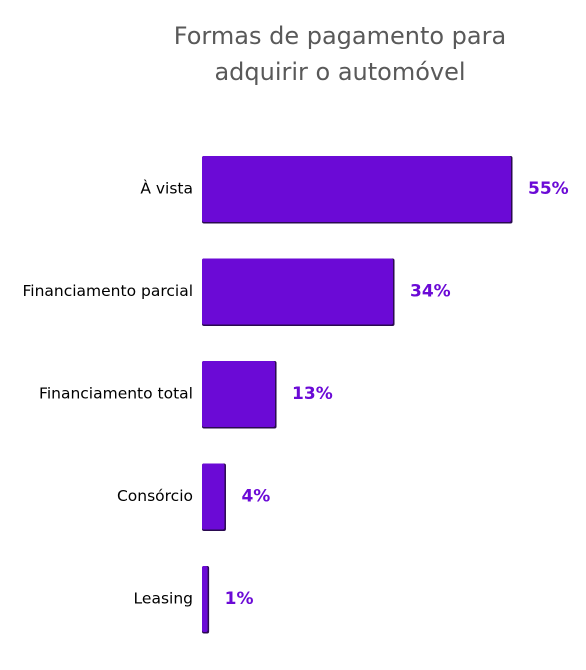 The height and width of the screenshot is (670, 586). Describe the element at coordinates (548, 189) in the screenshot. I see `value-label: 55%` at that location.